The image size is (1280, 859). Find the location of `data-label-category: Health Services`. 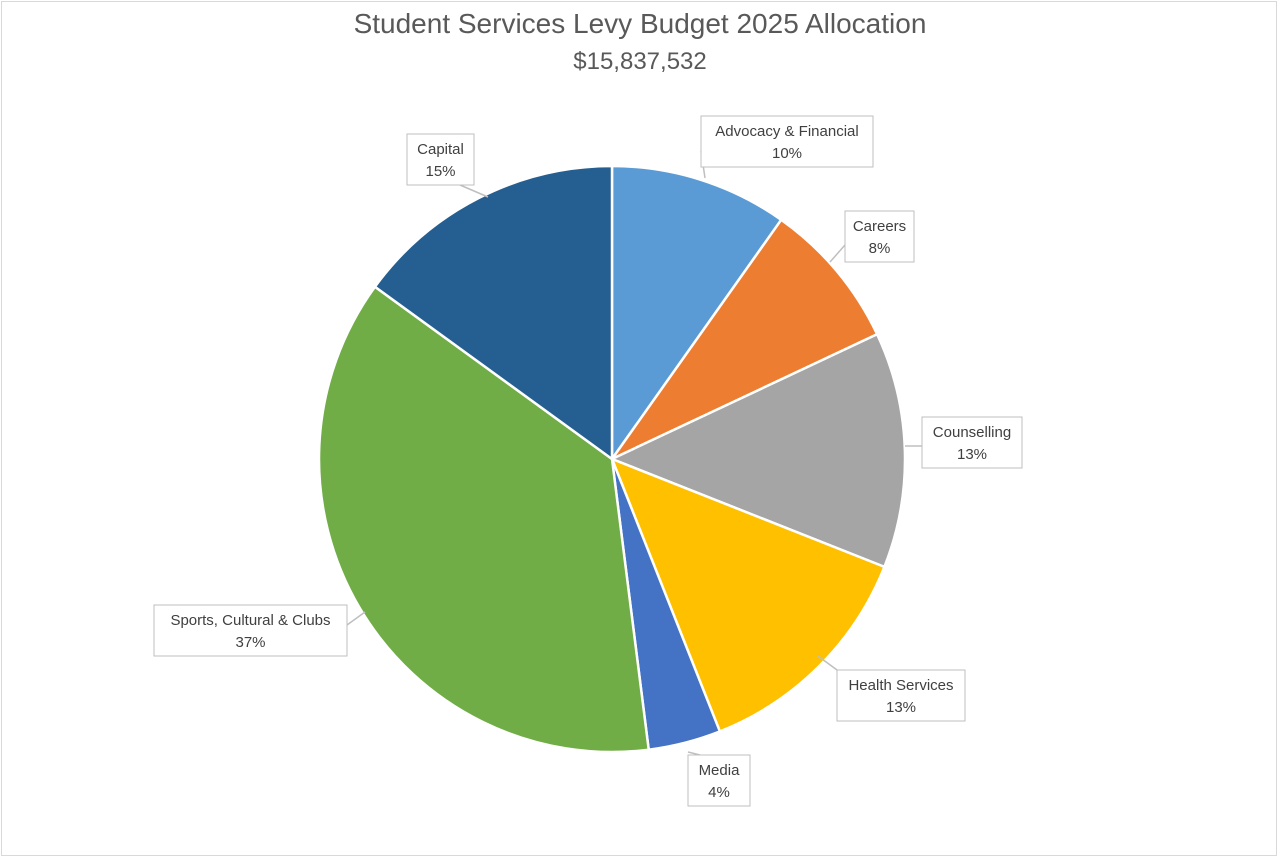

data-label-category: Health Services is located at coordinates (900, 685).